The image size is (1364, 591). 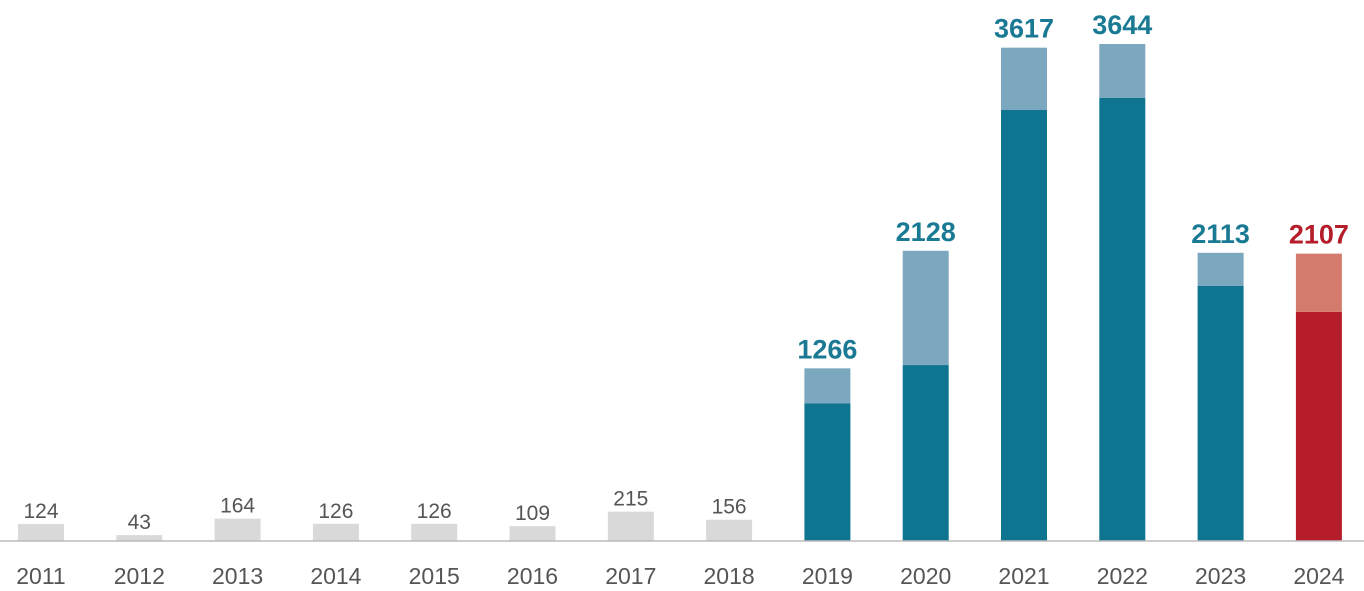 I want to click on bar-2022-top, so click(x=1122, y=71).